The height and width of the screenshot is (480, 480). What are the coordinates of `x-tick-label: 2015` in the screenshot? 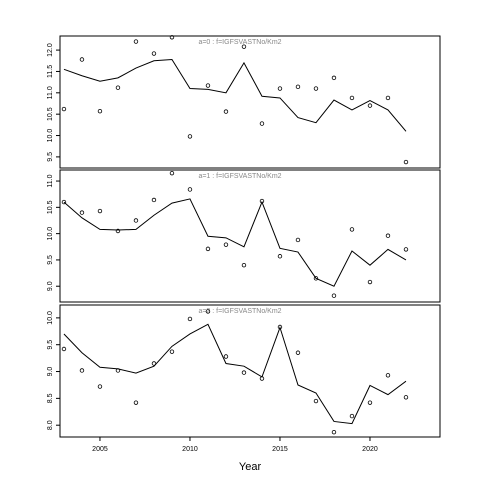 It's located at (280, 449).